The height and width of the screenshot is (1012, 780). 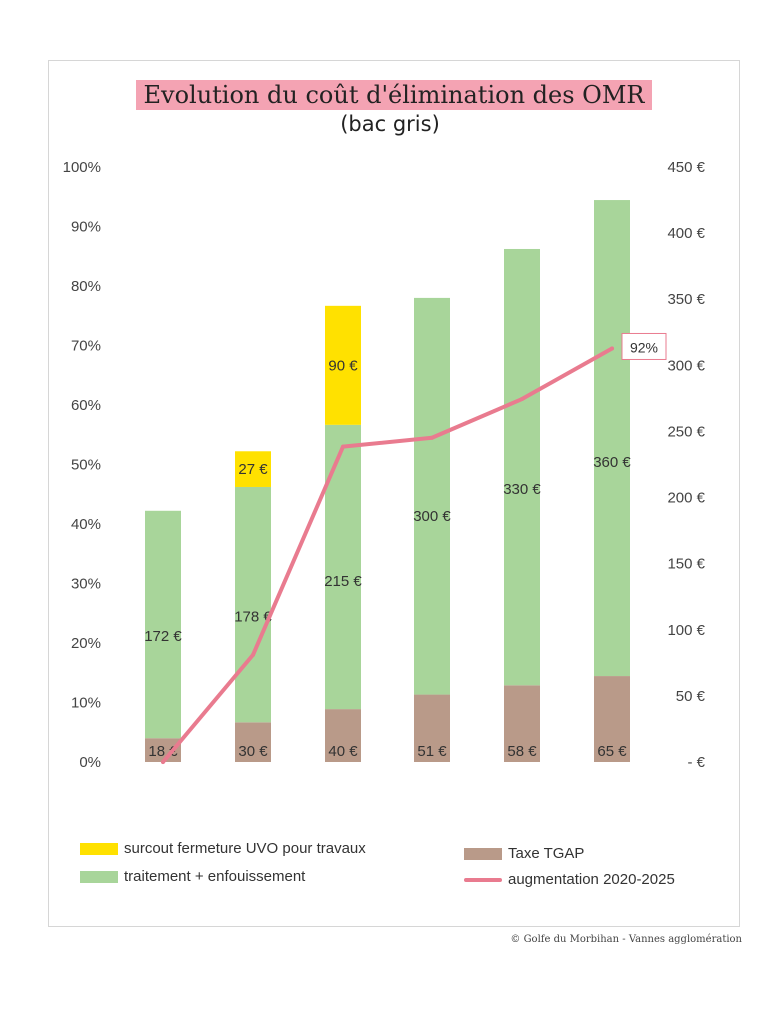 I want to click on y-left-tick-label: 30%, so click(x=86, y=584).